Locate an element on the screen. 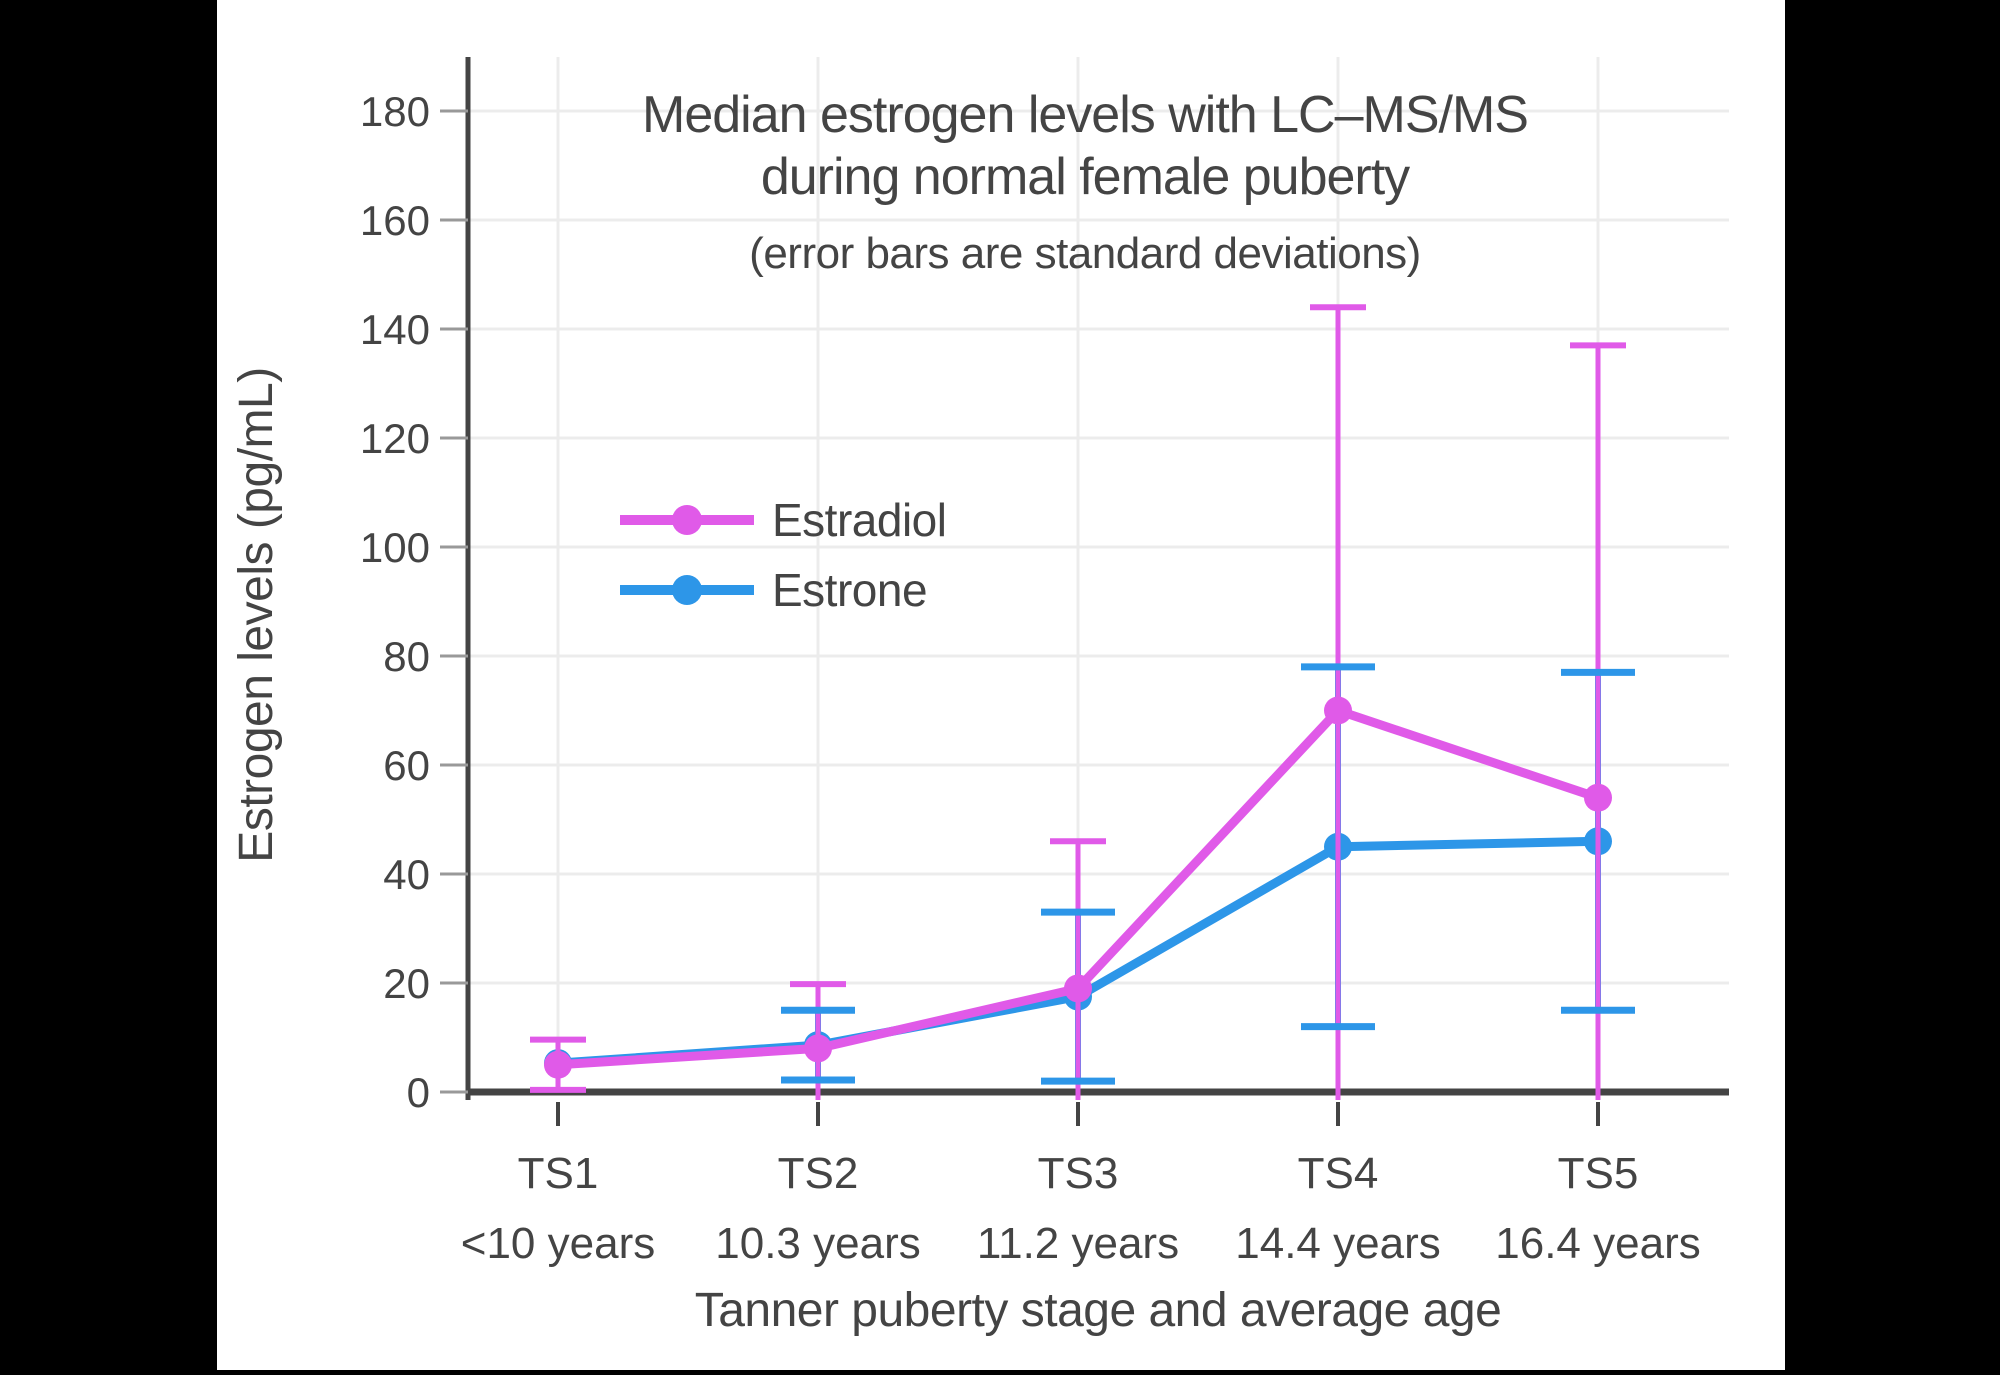  y-tick-label-100: 100 is located at coordinates (395, 547).